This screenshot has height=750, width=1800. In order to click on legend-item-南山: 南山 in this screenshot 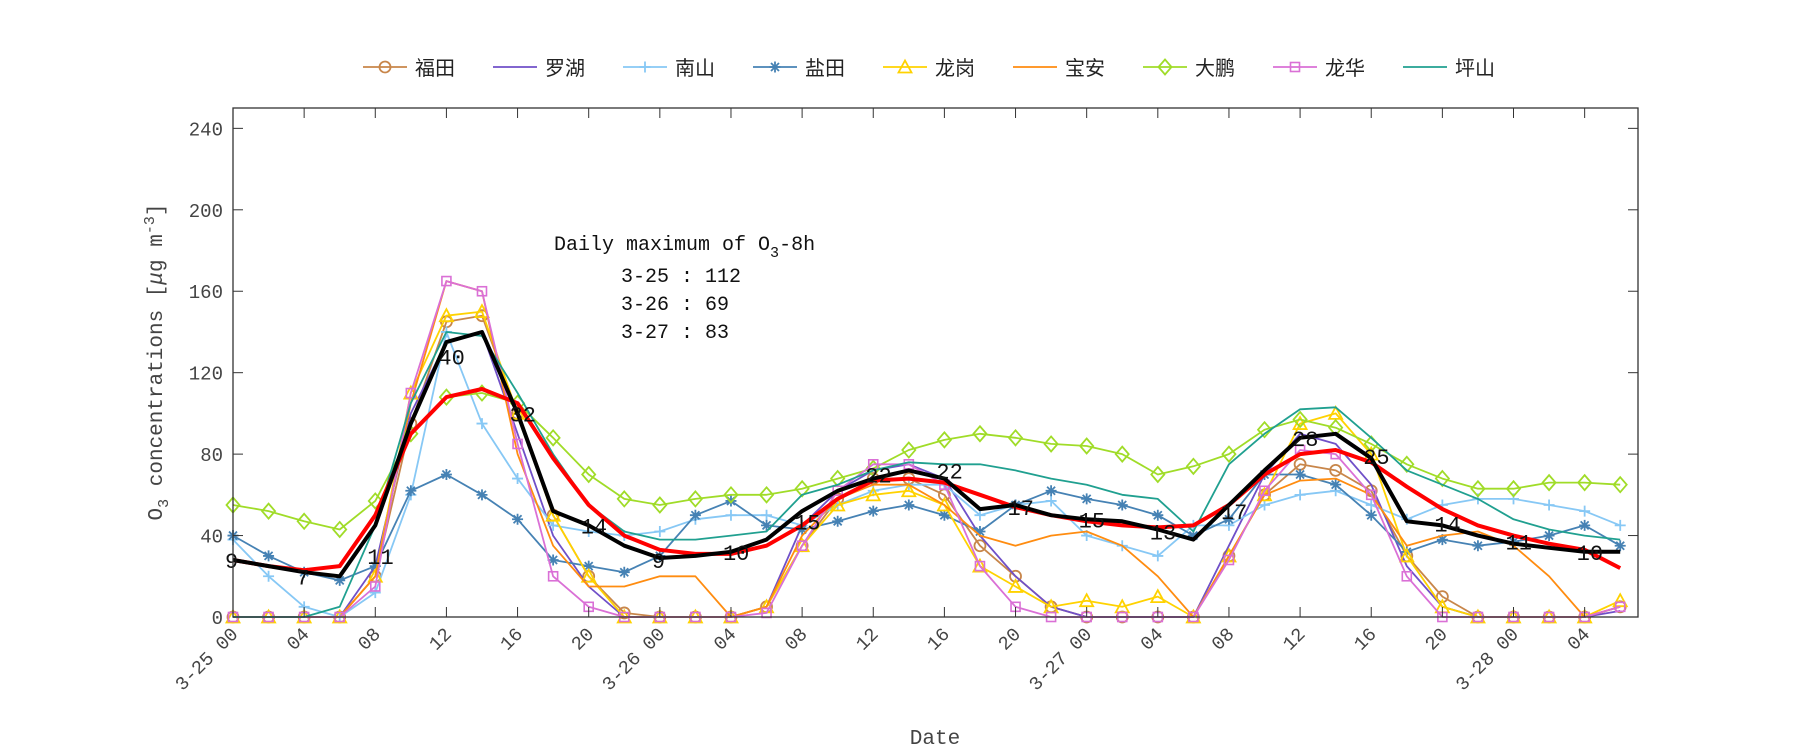, I will do `click(669, 68)`.